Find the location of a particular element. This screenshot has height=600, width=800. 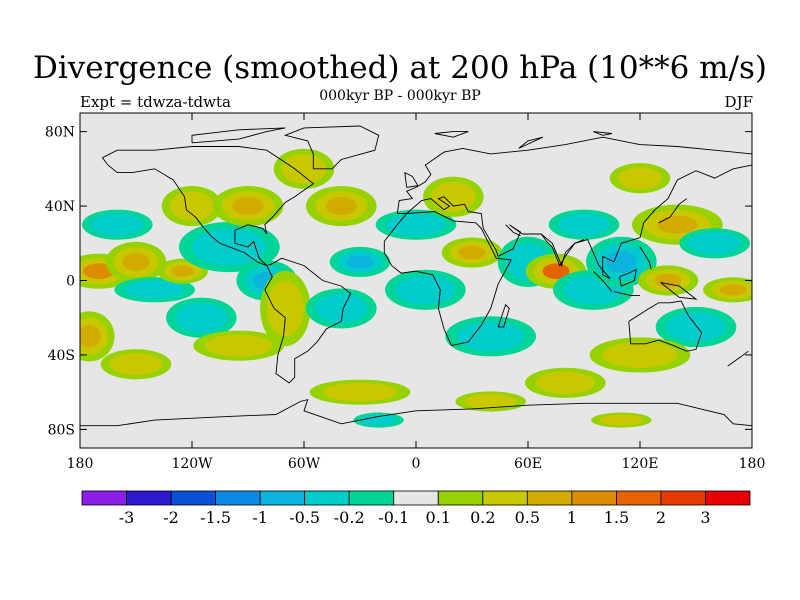

colorbar-label: -0.5 is located at coordinates (304, 517).